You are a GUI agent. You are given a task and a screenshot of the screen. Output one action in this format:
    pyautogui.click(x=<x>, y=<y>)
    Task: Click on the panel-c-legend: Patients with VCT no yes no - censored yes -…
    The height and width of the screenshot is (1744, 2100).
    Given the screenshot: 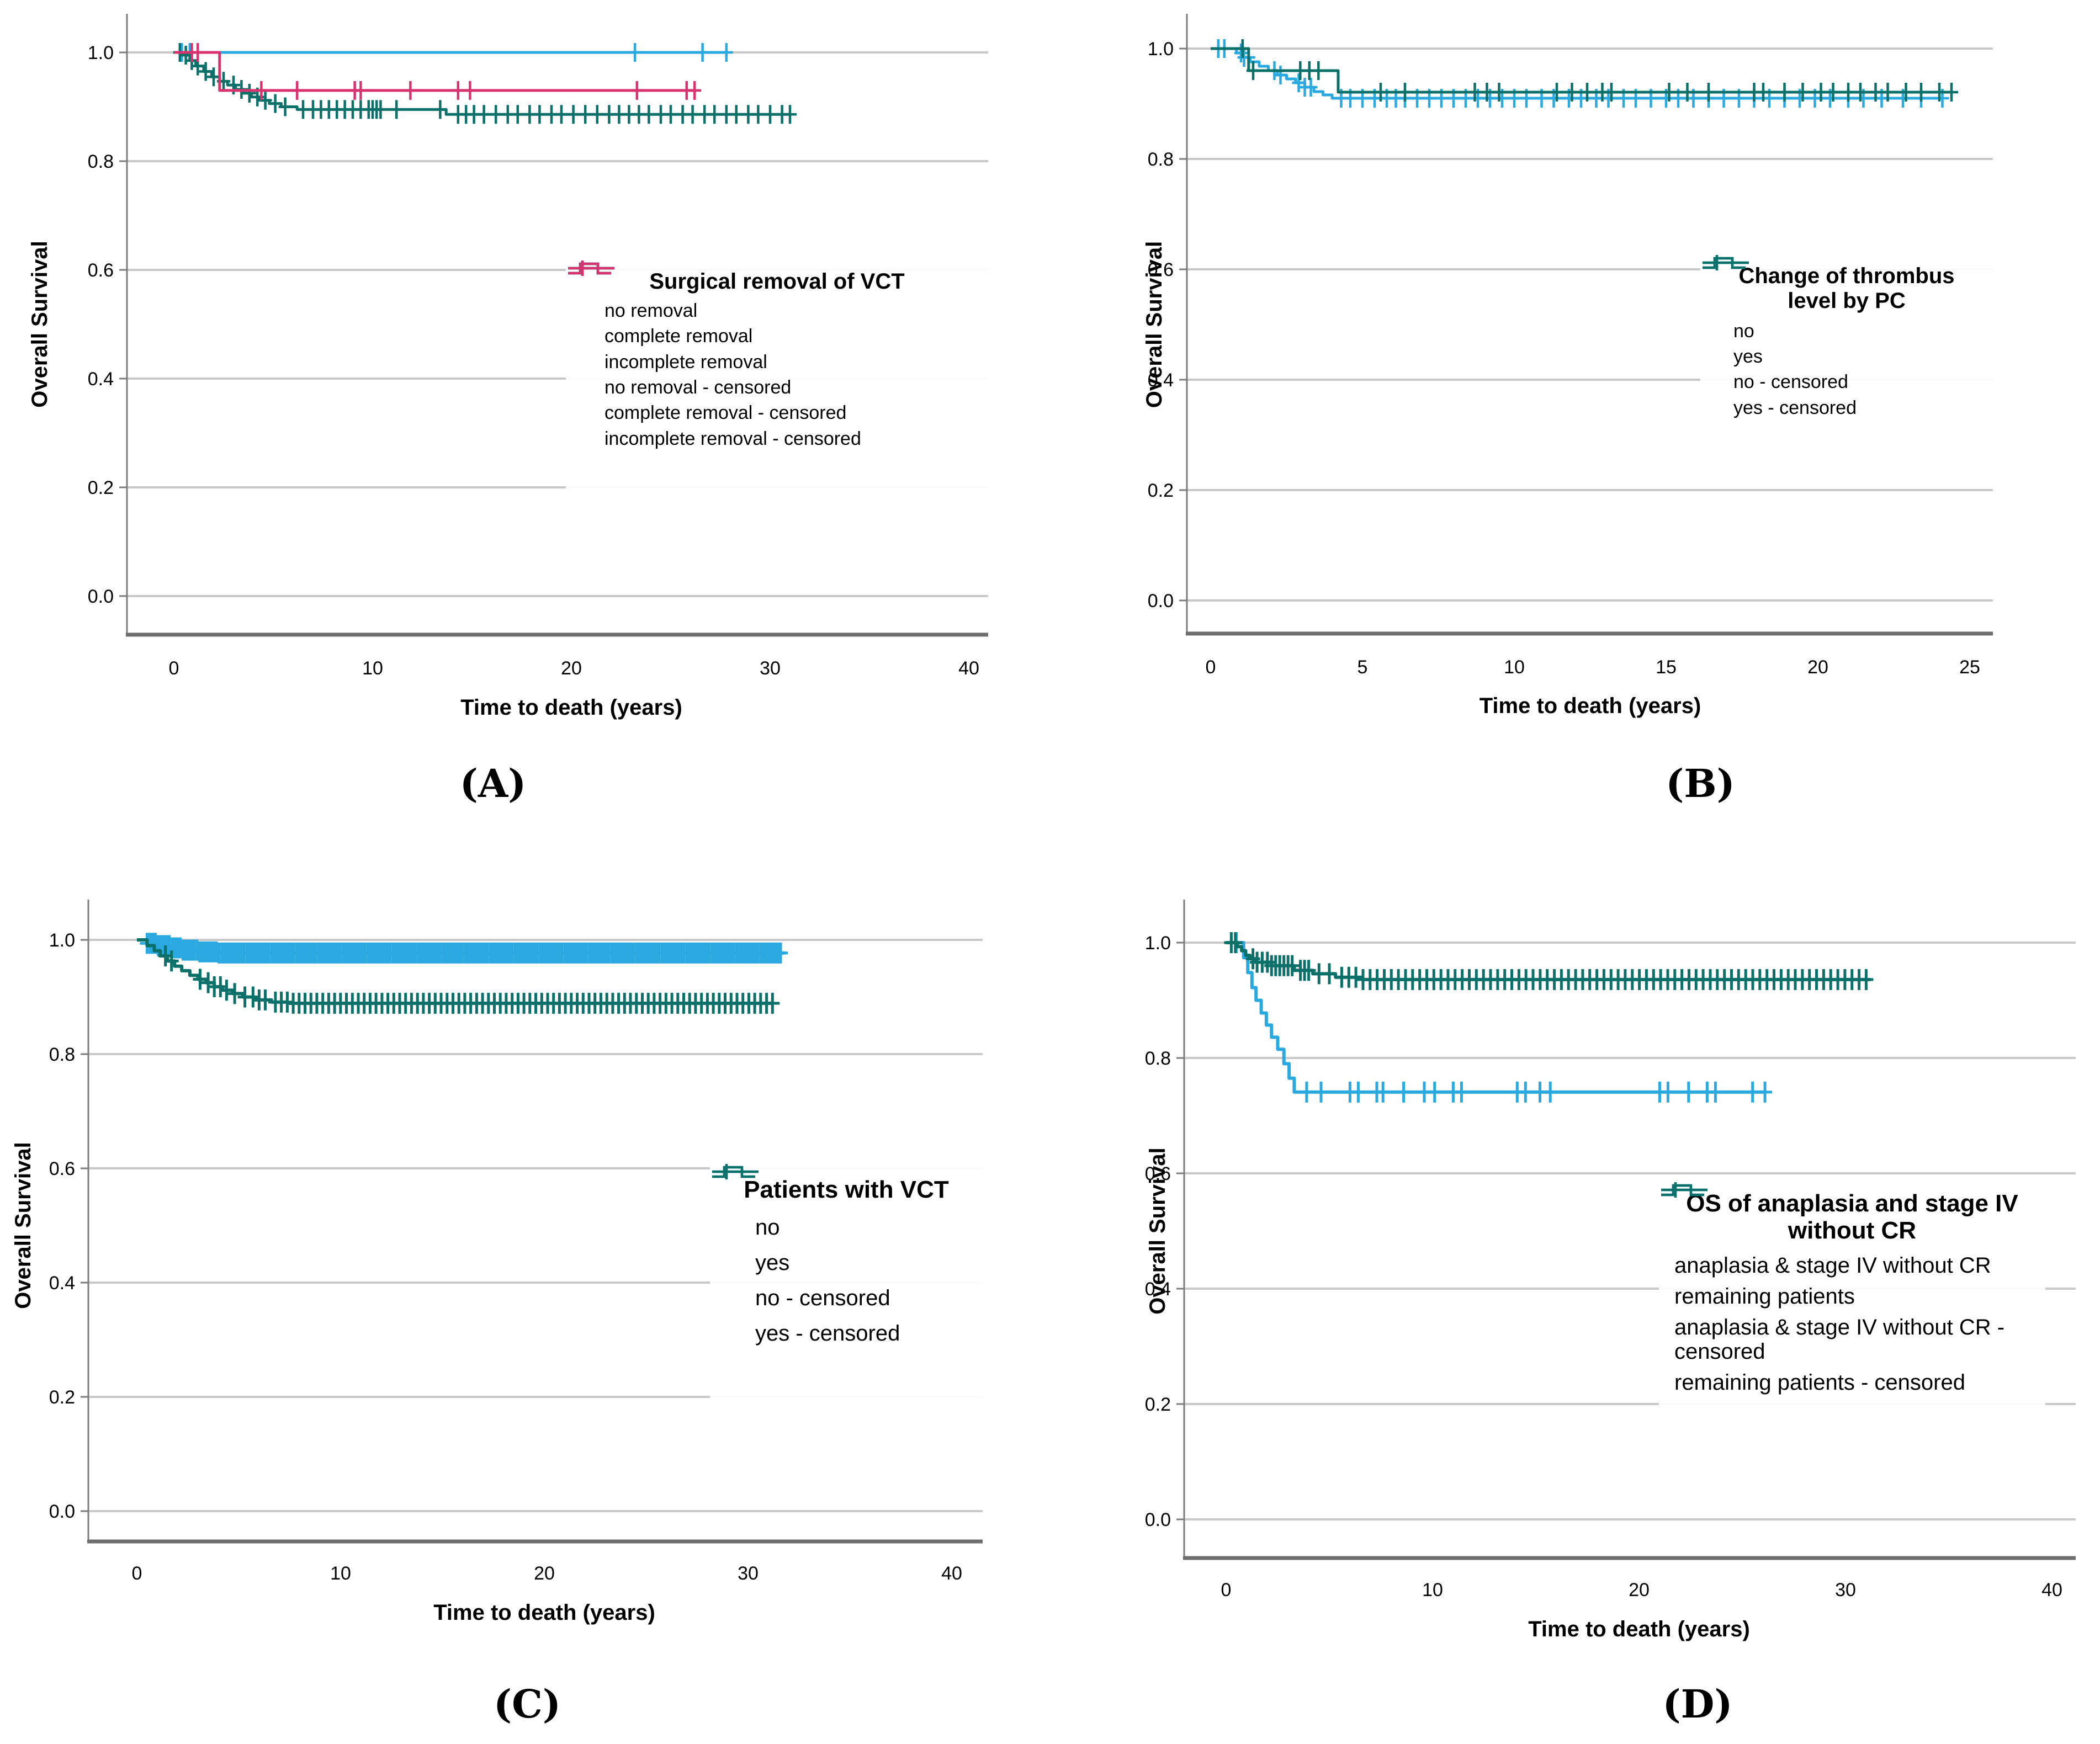 What is the action you would take?
    pyautogui.click(x=846, y=1283)
    